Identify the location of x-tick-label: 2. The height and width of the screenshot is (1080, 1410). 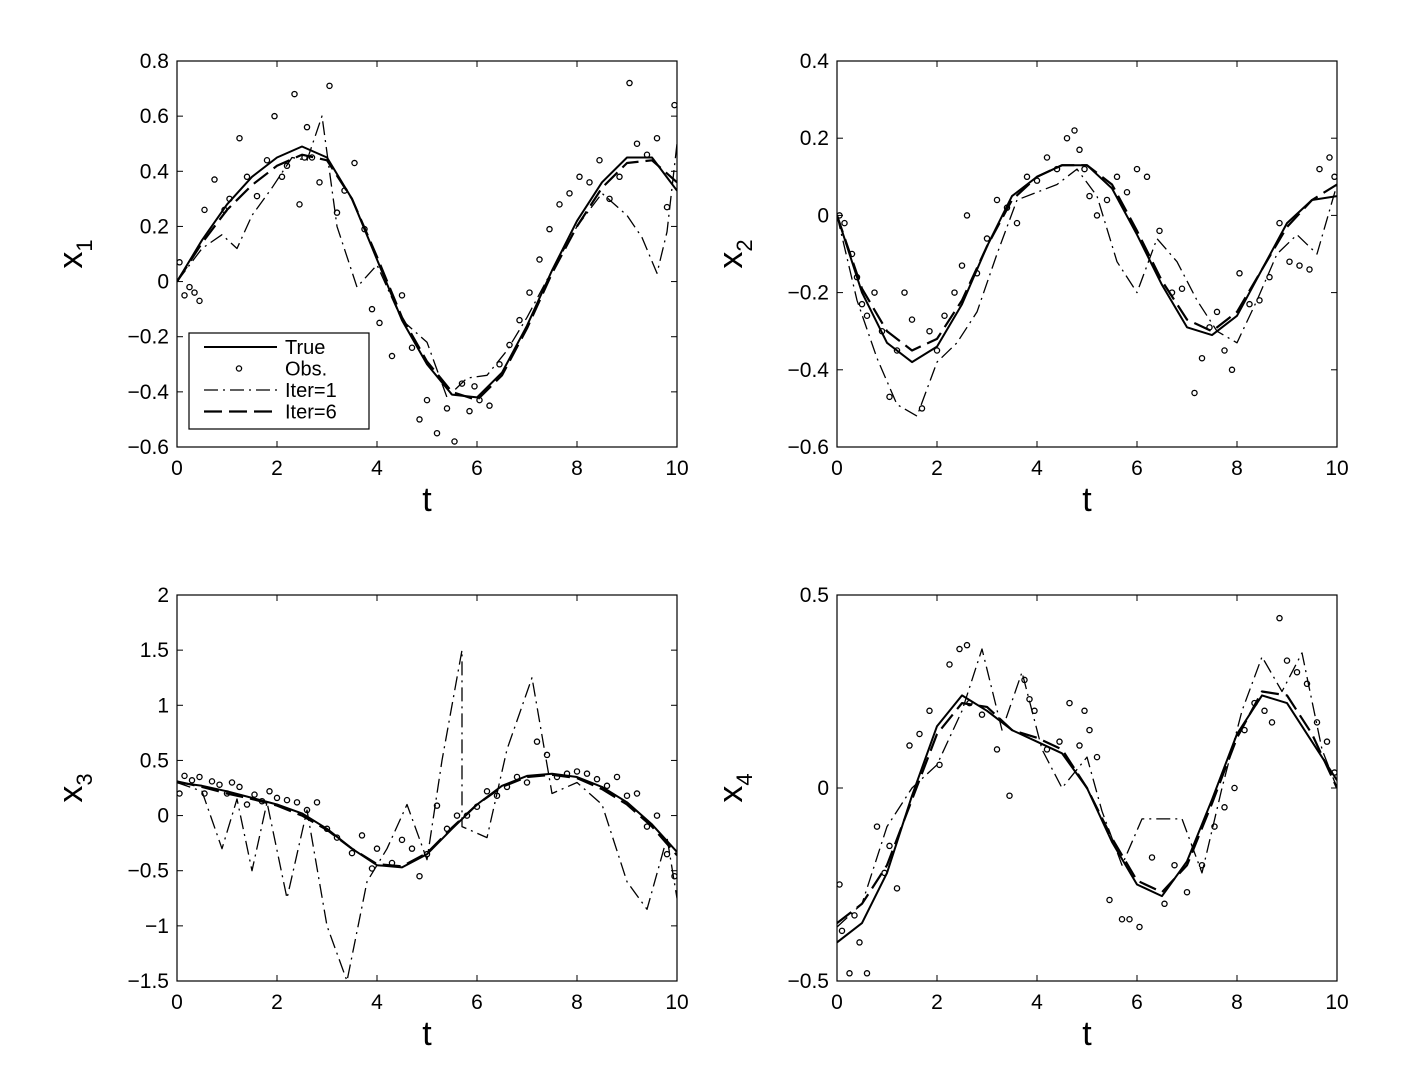
(937, 468).